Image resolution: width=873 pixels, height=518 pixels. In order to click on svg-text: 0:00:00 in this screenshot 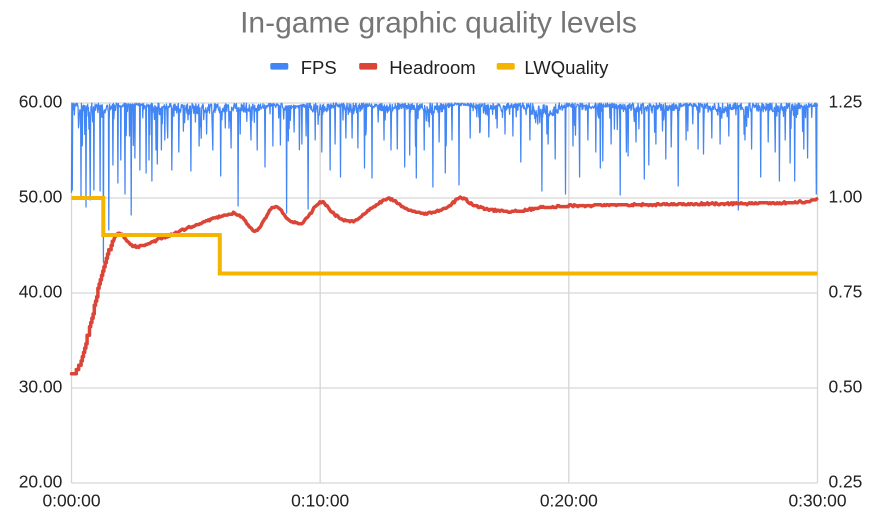, I will do `click(71, 500)`.